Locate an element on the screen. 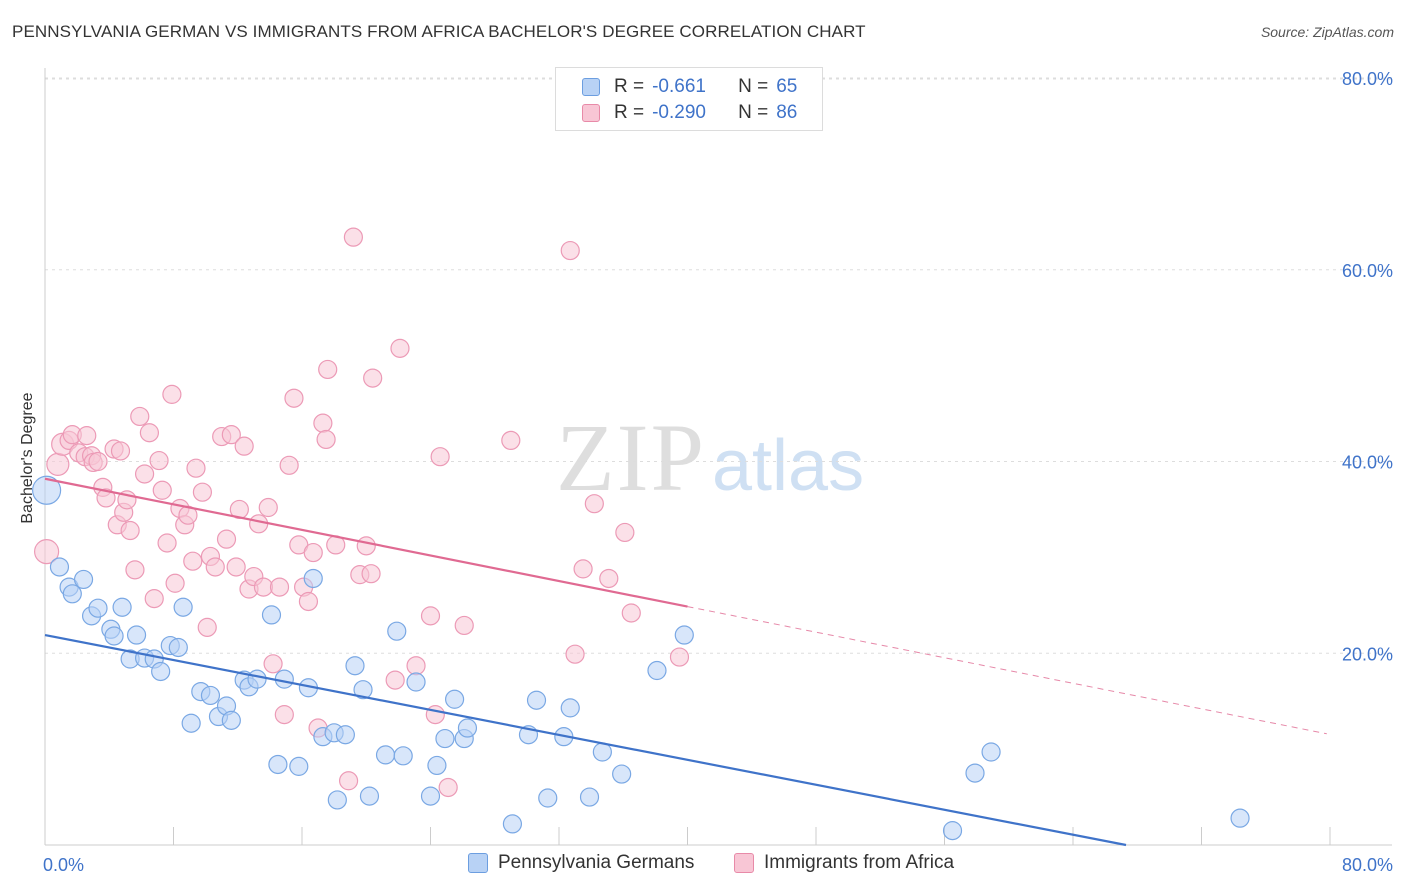 Image resolution: width=1406 pixels, height=892 pixels. legend-row-pink: R = -0.290 N = 86 is located at coordinates (689, 113).